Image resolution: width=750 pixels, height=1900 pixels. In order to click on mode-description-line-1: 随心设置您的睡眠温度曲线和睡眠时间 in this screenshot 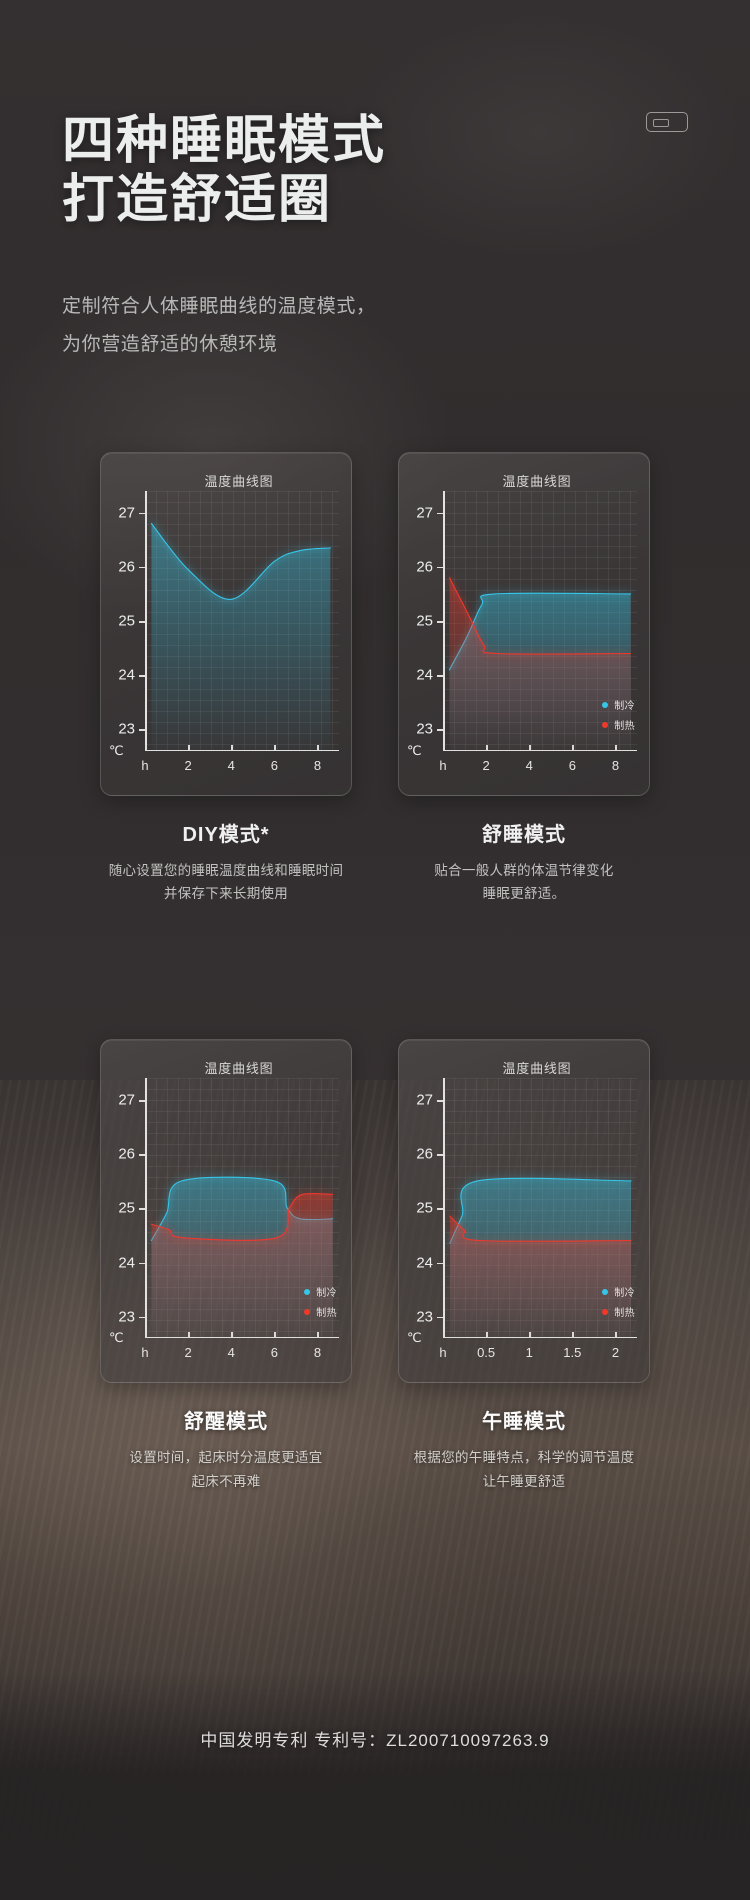, I will do `click(226, 870)`.